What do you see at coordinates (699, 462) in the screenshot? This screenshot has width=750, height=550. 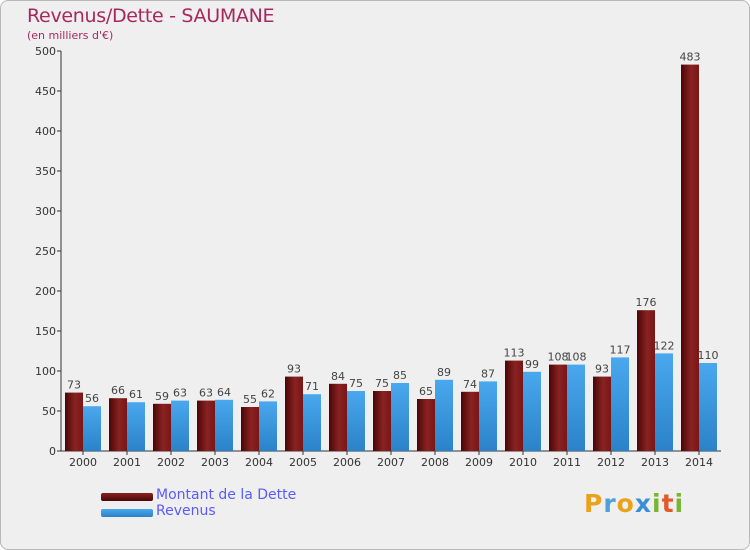 I see `x-tick-label: 2014` at bounding box center [699, 462].